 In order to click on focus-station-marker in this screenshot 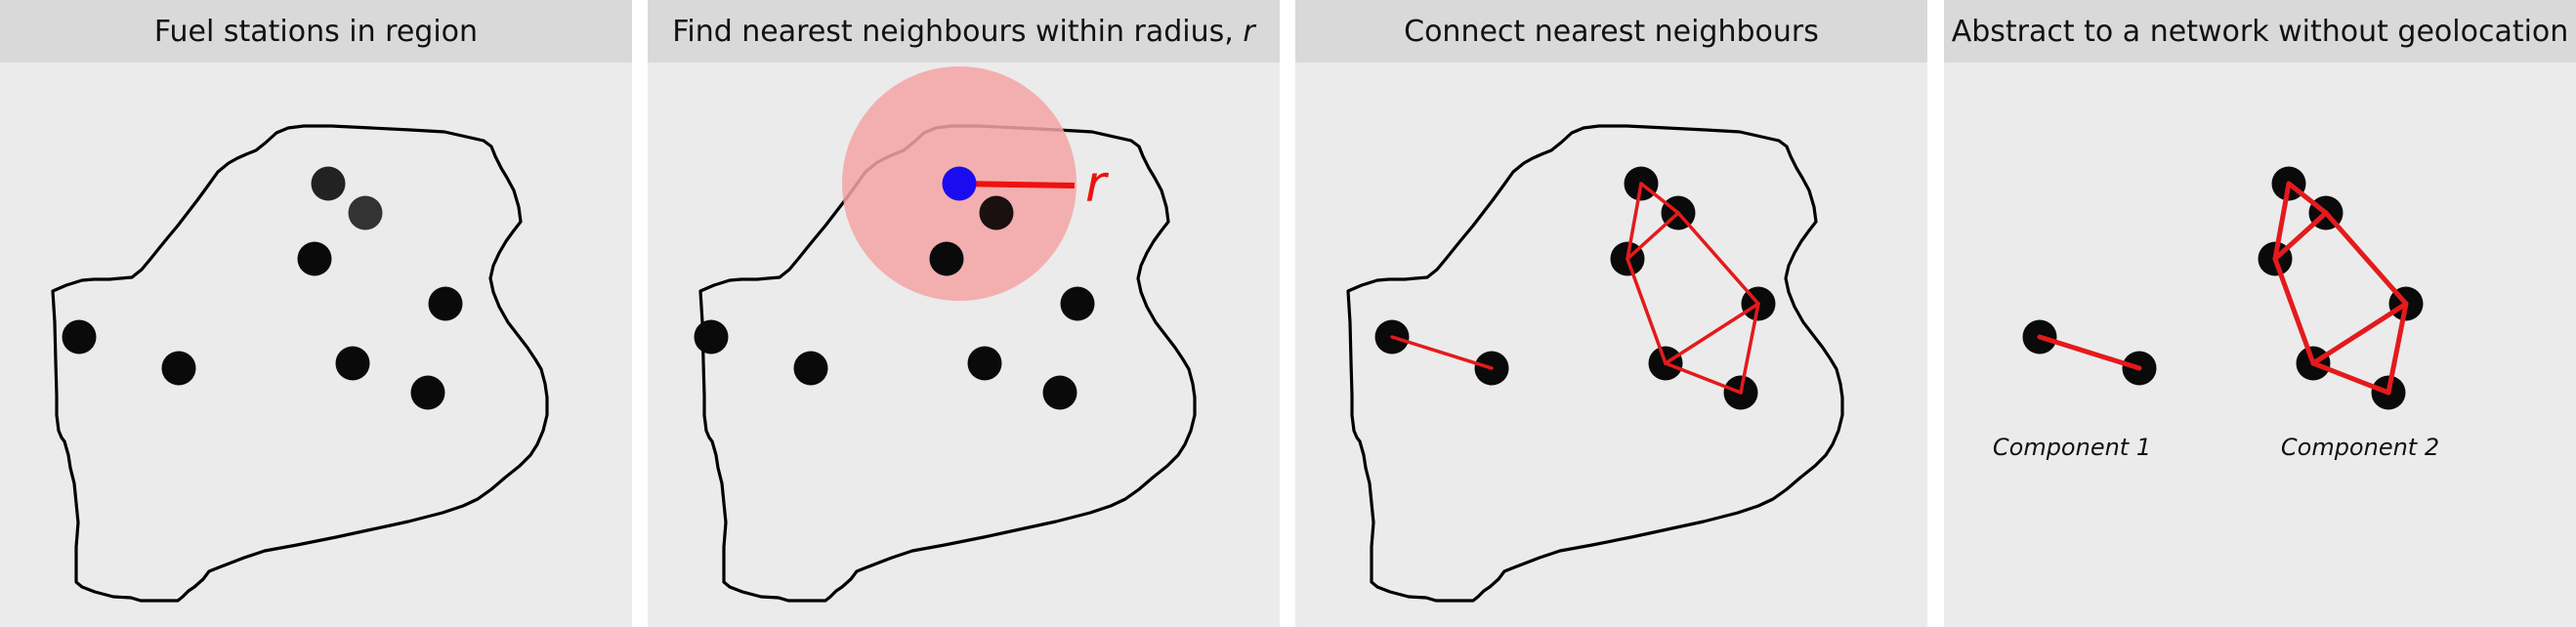, I will do `click(959, 183)`.